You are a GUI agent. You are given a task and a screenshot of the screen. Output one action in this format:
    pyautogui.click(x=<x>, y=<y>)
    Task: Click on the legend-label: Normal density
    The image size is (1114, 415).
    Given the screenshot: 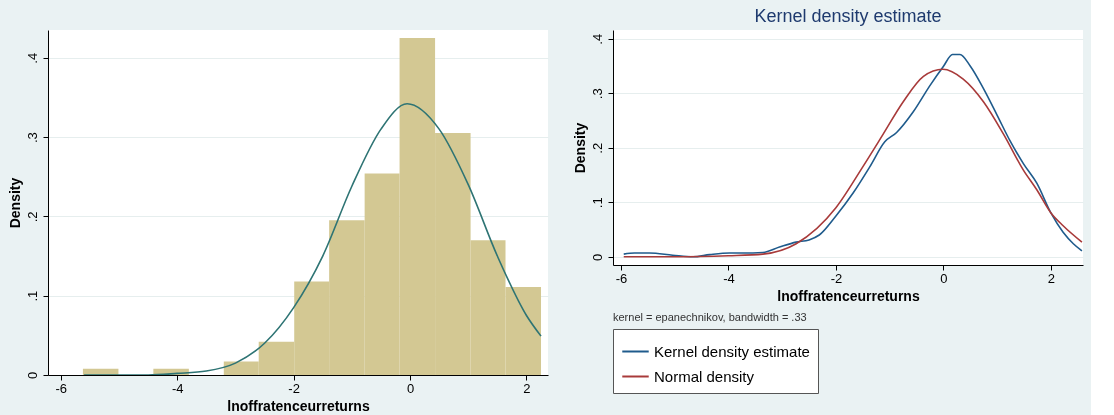 What is the action you would take?
    pyautogui.click(x=704, y=376)
    